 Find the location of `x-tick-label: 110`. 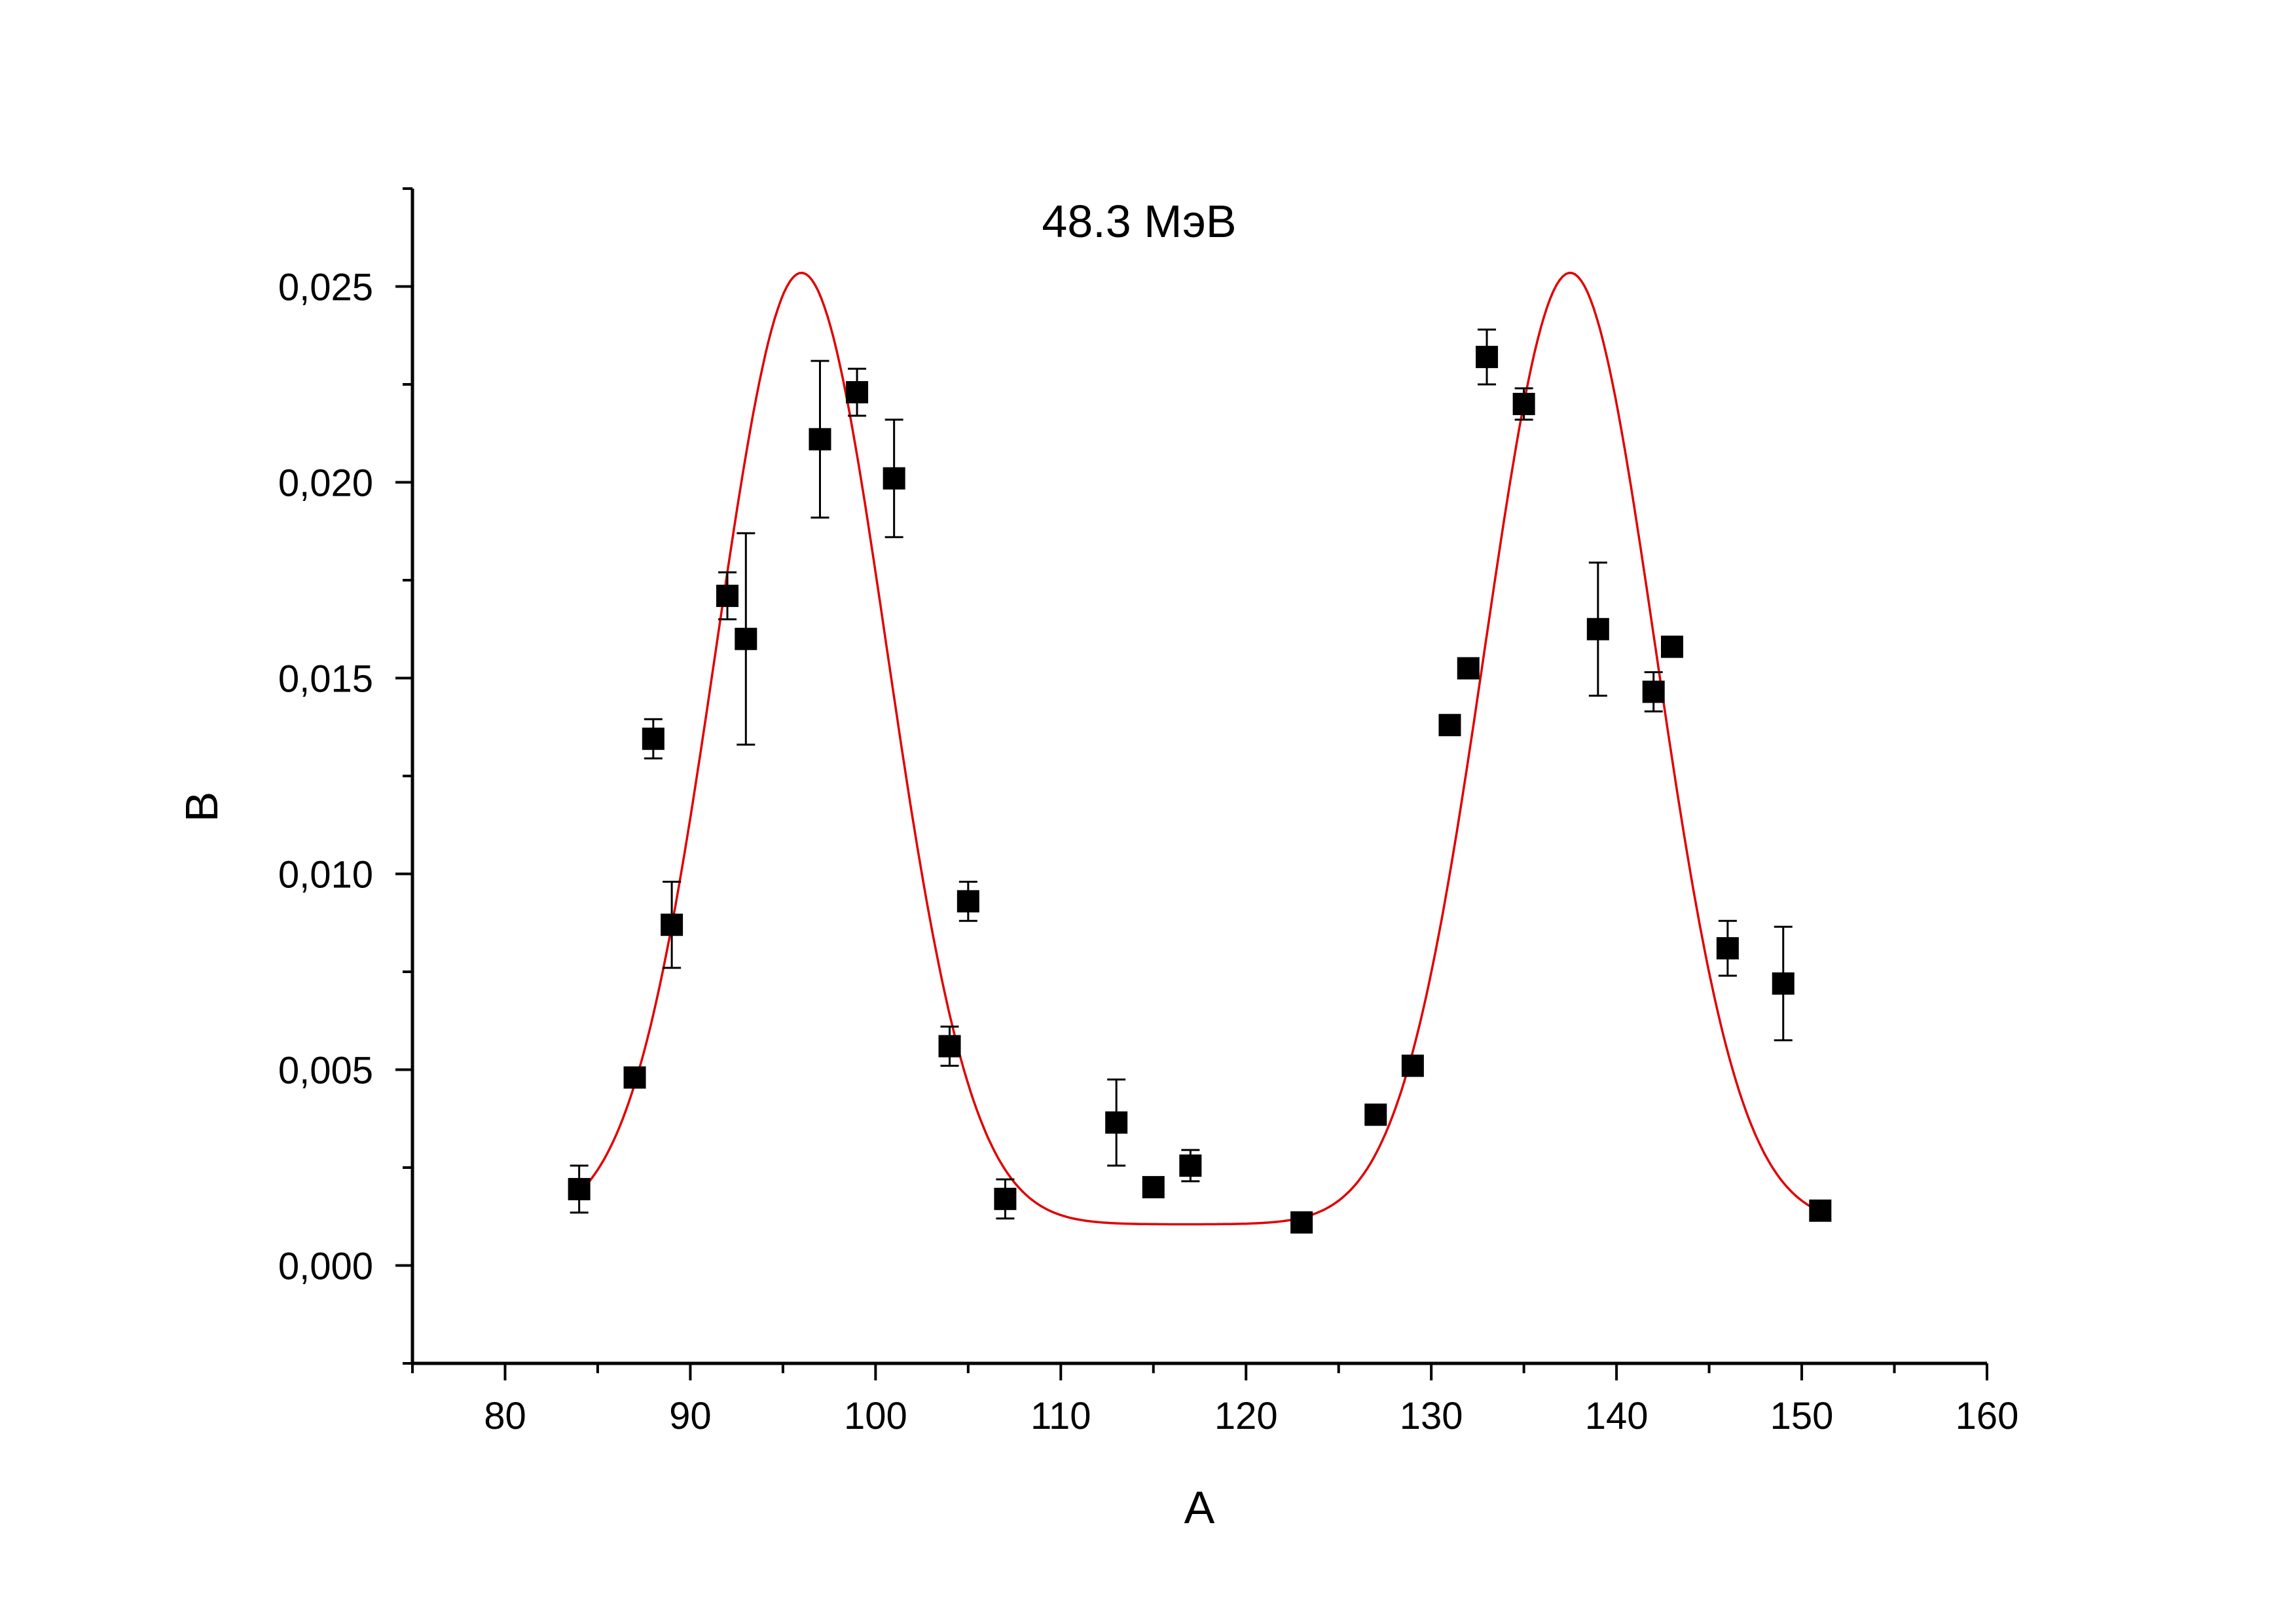

x-tick-label: 110 is located at coordinates (1060, 1416).